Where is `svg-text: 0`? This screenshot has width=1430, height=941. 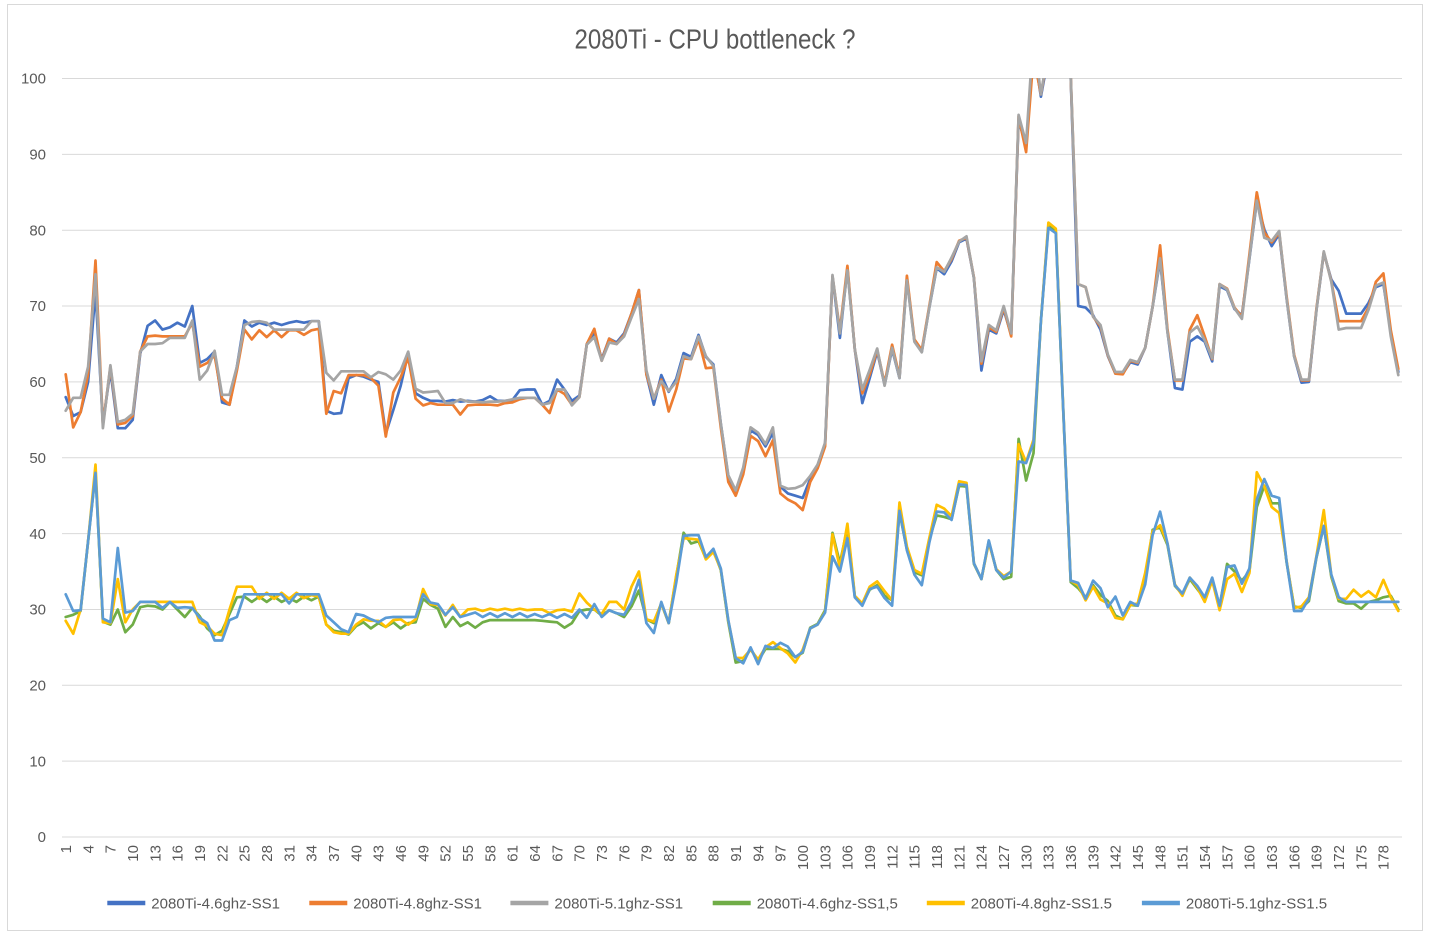 svg-text: 0 is located at coordinates (42, 837).